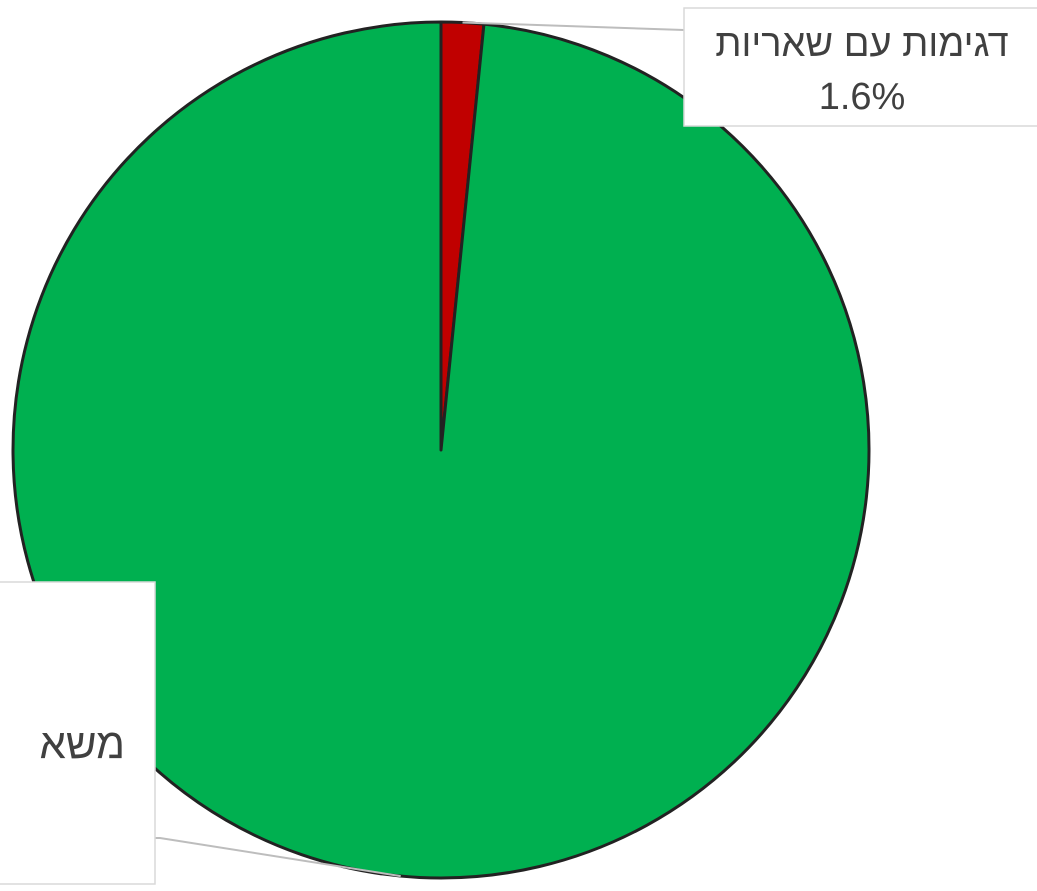 The image size is (1037, 891). I want to click on data-label-main: משא, so click(78, 733).